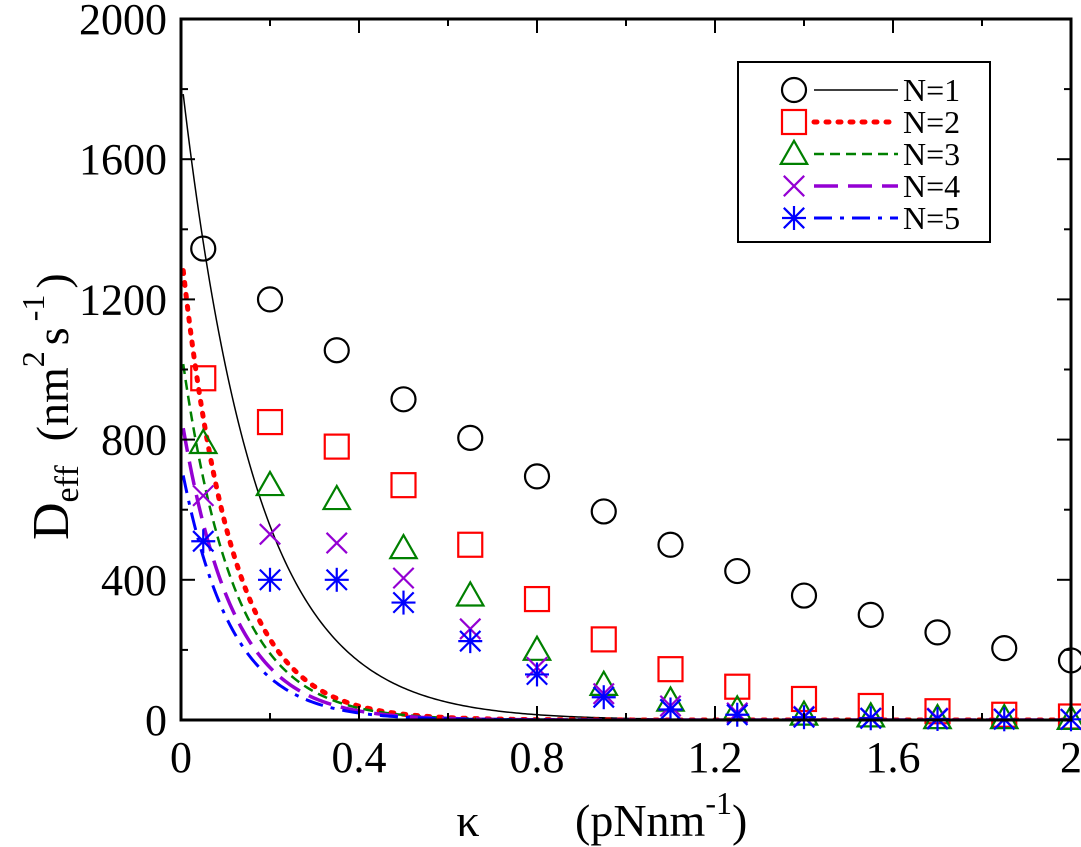  I want to click on point-N4-2-stroke-b, so click(336, 543).